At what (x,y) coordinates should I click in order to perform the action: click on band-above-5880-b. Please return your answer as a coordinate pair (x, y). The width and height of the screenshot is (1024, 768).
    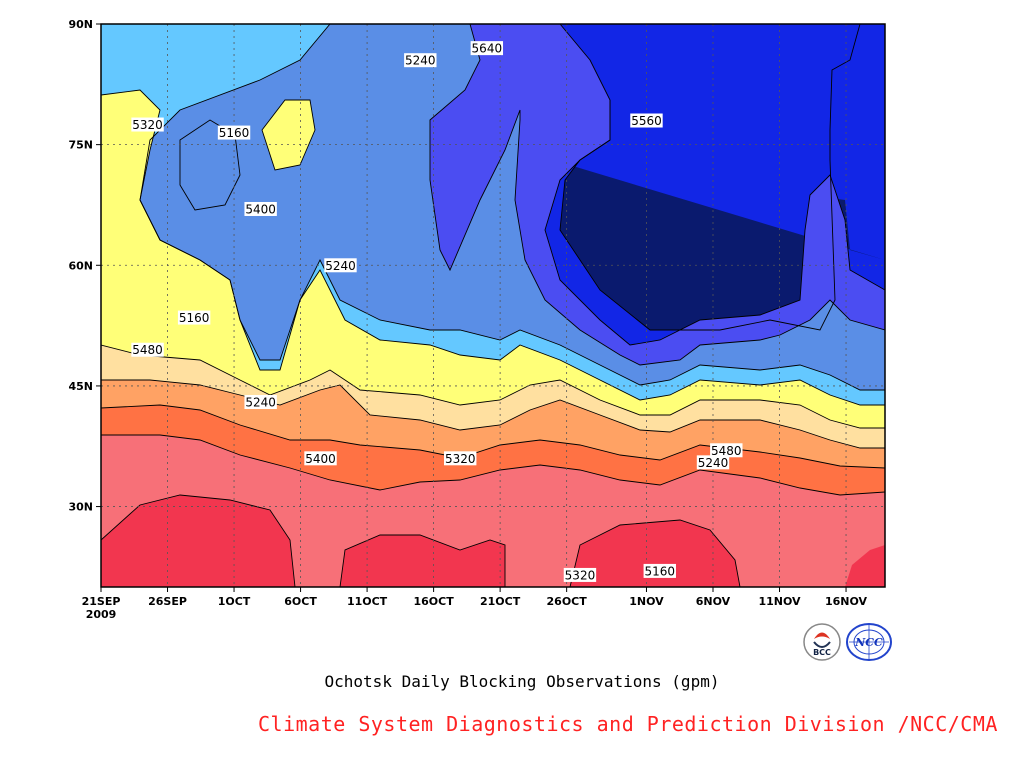
    Looking at the image, I should click on (422, 561).